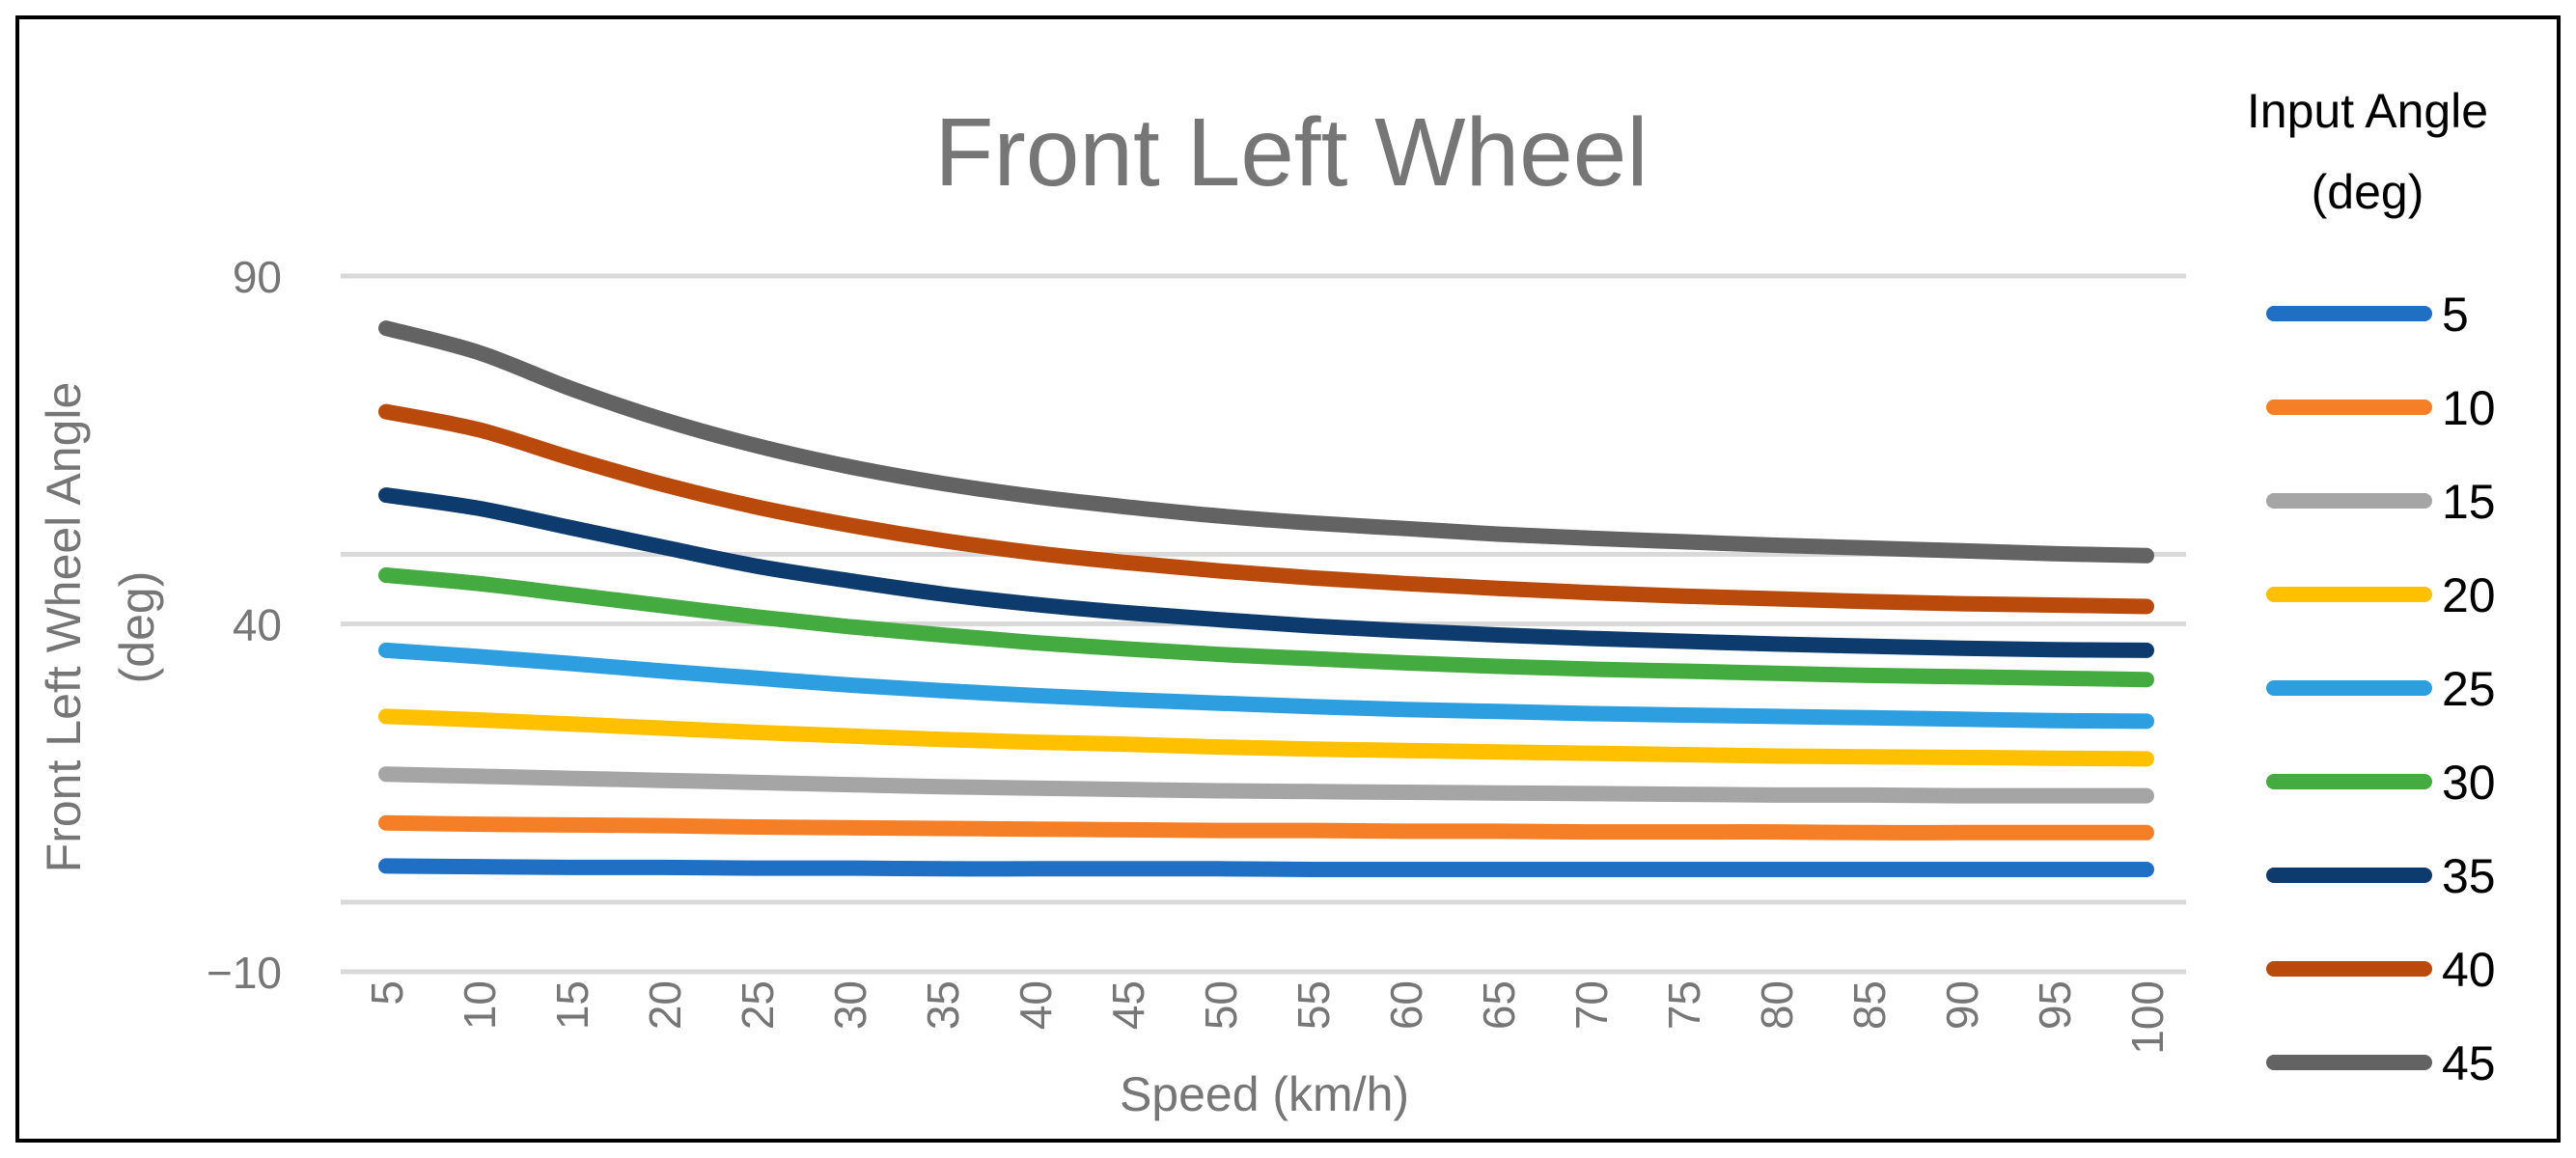 This screenshot has width=2576, height=1158. I want to click on x-tick-label: 60, so click(1406, 1005).